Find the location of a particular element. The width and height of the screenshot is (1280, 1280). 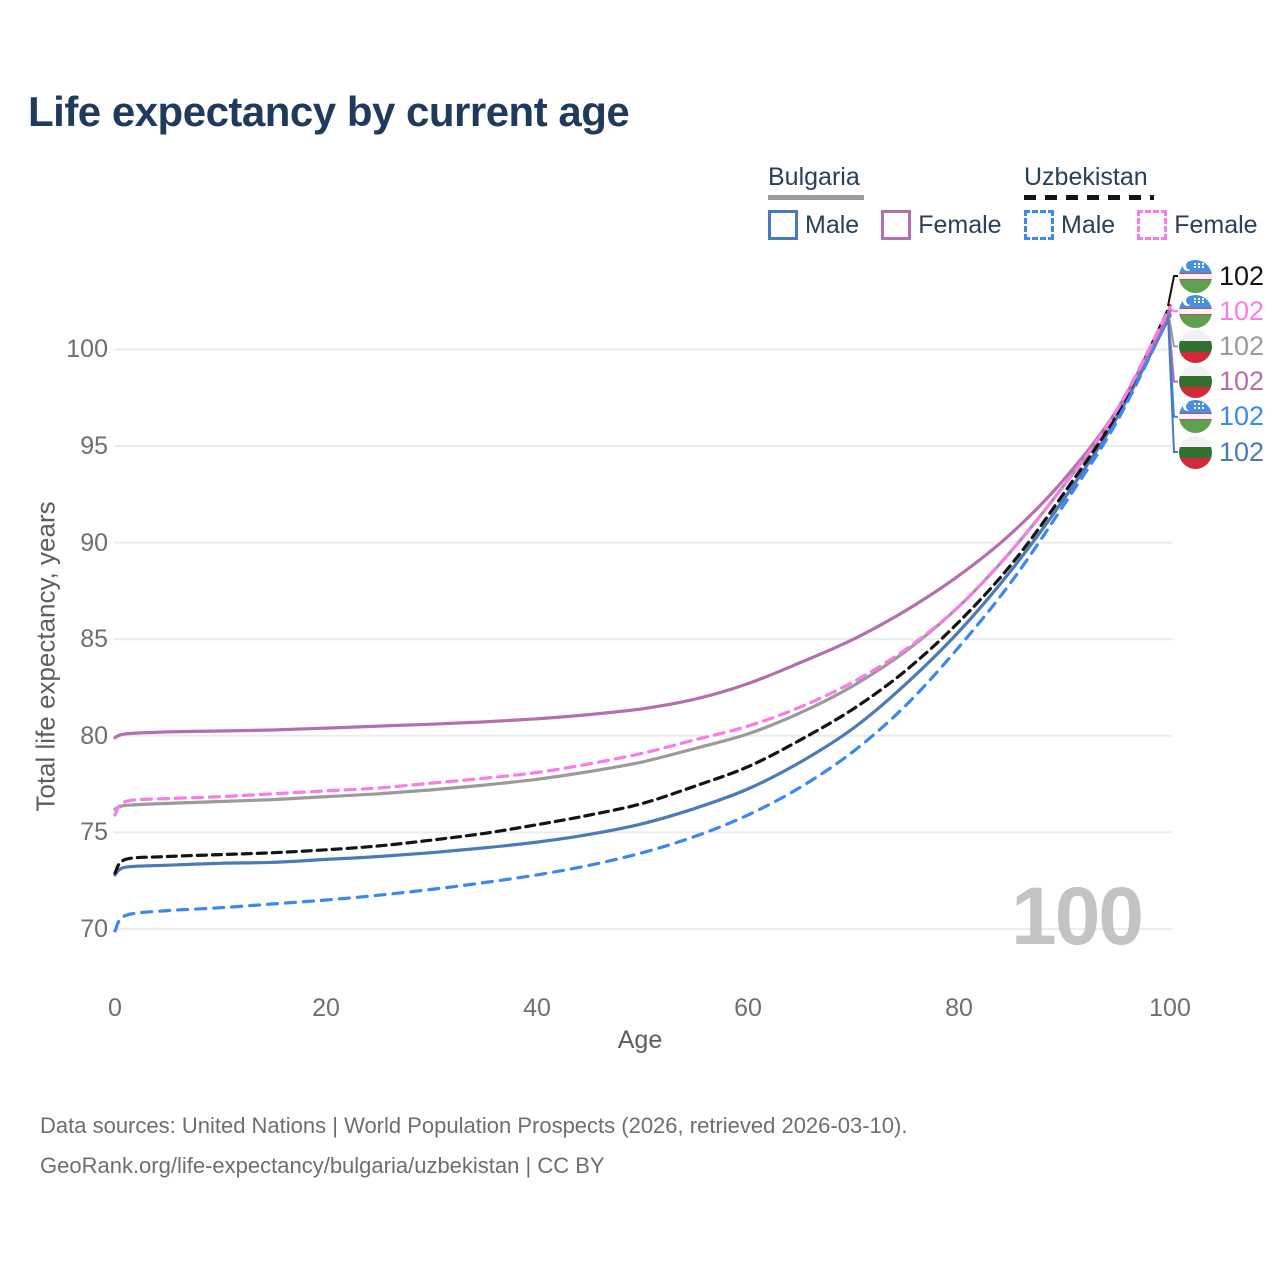

leader-line-bg_total is located at coordinates (1172, 329).